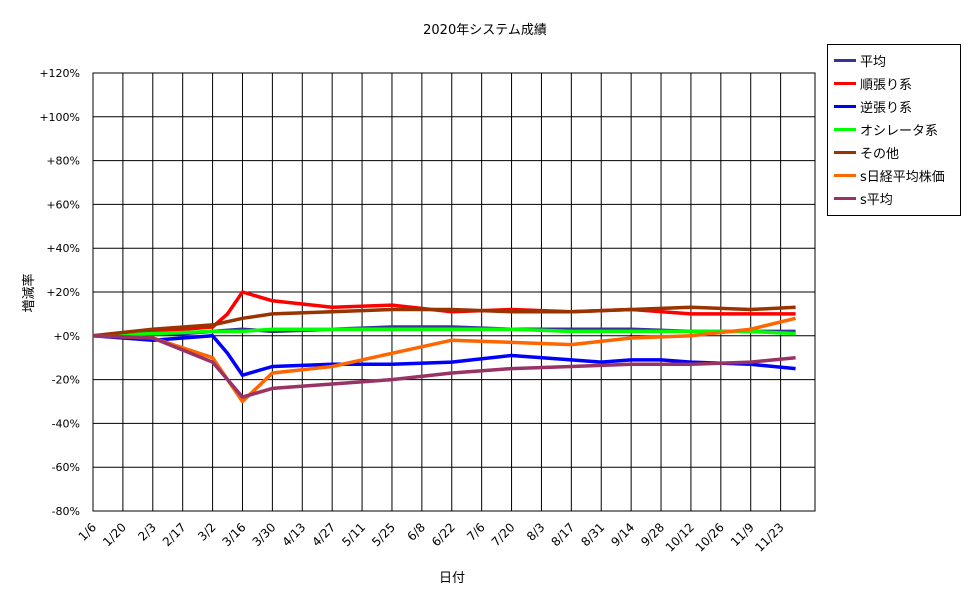 The image size is (970, 604). What do you see at coordinates (207, 532) in the screenshot?
I see `x-tick-label: 3/2` at bounding box center [207, 532].